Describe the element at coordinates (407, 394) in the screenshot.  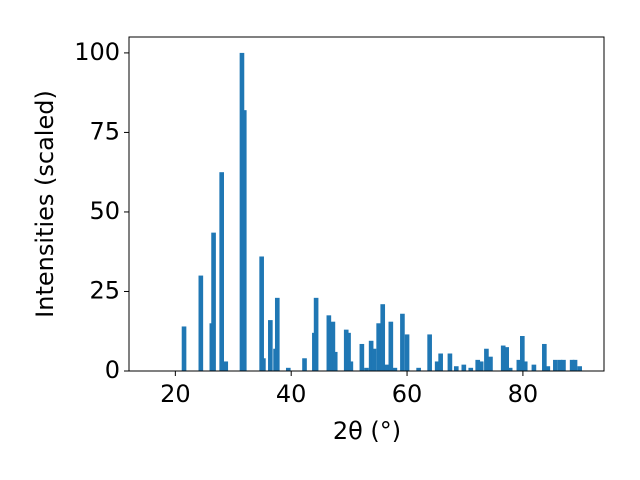
I see `x-tick-label: 60` at that location.